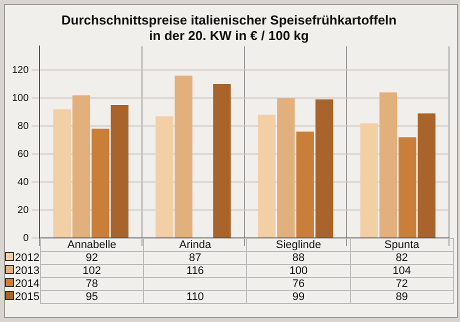 The height and width of the screenshot is (322, 460). Describe the element at coordinates (298, 271) in the screenshot. I see `data-label: 100` at that location.